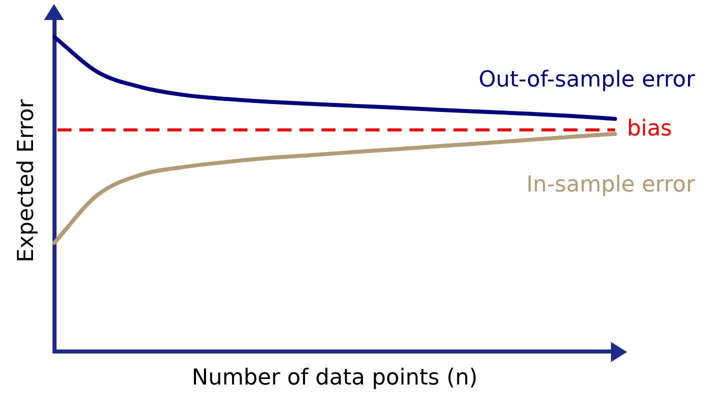  I want to click on ref-line-label: bias, so click(649, 129).